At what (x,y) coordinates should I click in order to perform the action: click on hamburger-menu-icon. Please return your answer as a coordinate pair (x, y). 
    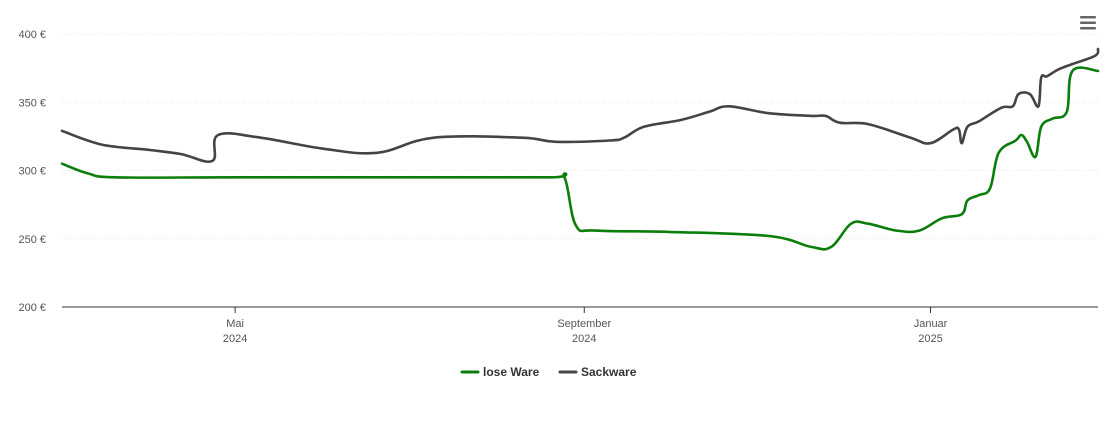
    Looking at the image, I should click on (1088, 23).